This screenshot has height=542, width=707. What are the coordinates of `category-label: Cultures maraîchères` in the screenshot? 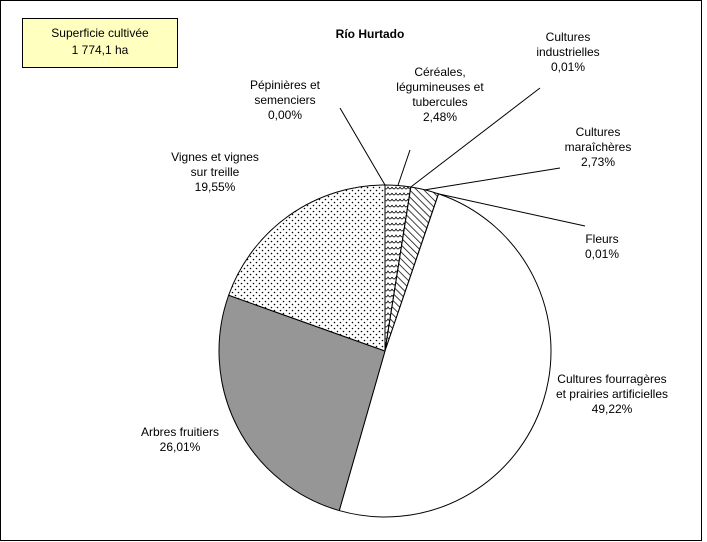 It's located at (598, 139).